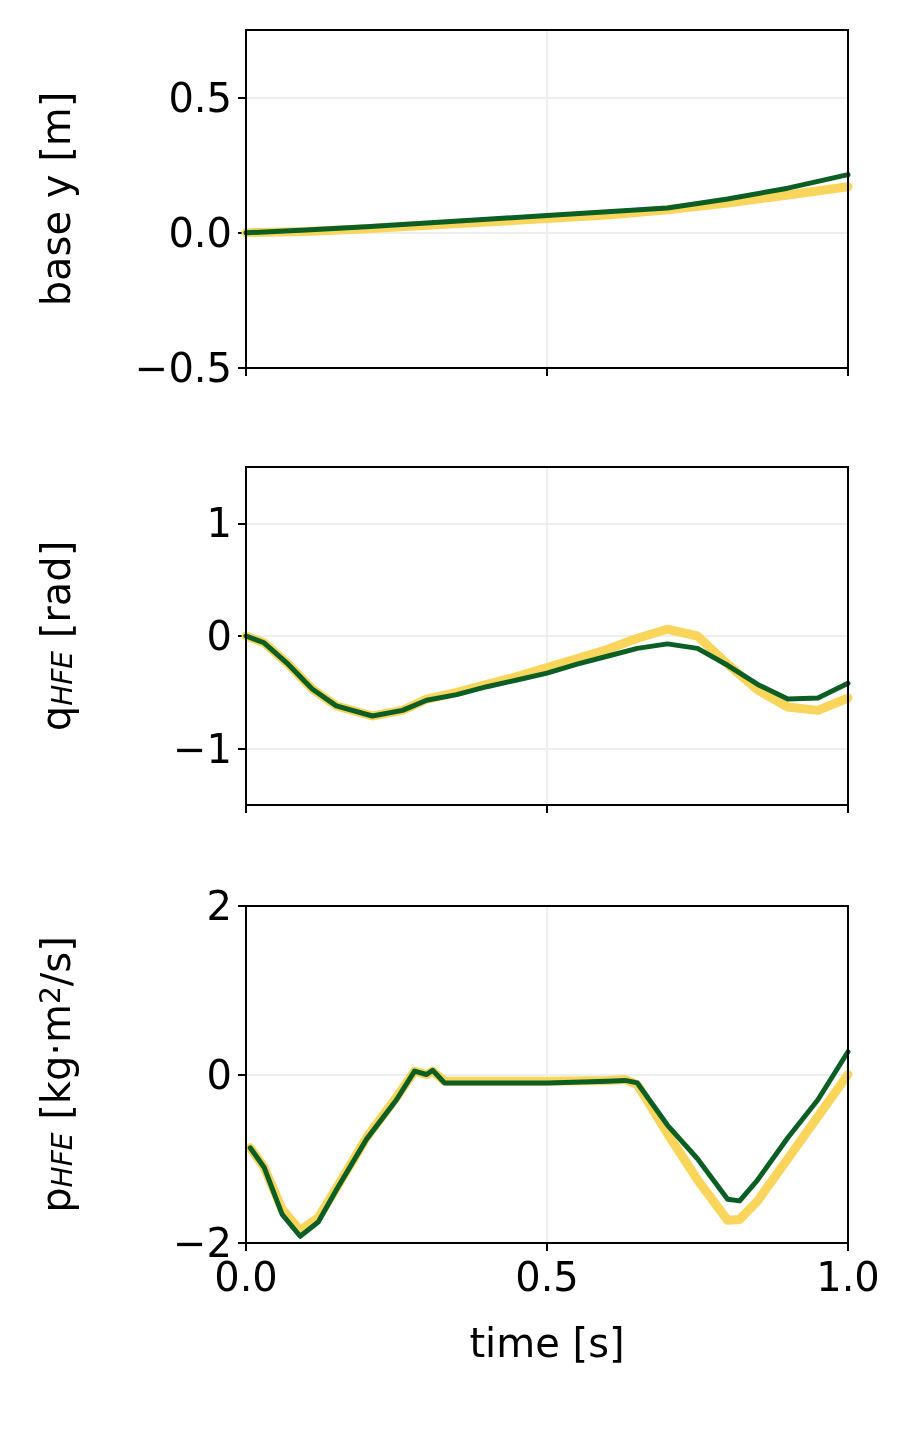 Image resolution: width=924 pixels, height=1433 pixels. Describe the element at coordinates (219, 906) in the screenshot. I see `y-tick-label: 2` at that location.